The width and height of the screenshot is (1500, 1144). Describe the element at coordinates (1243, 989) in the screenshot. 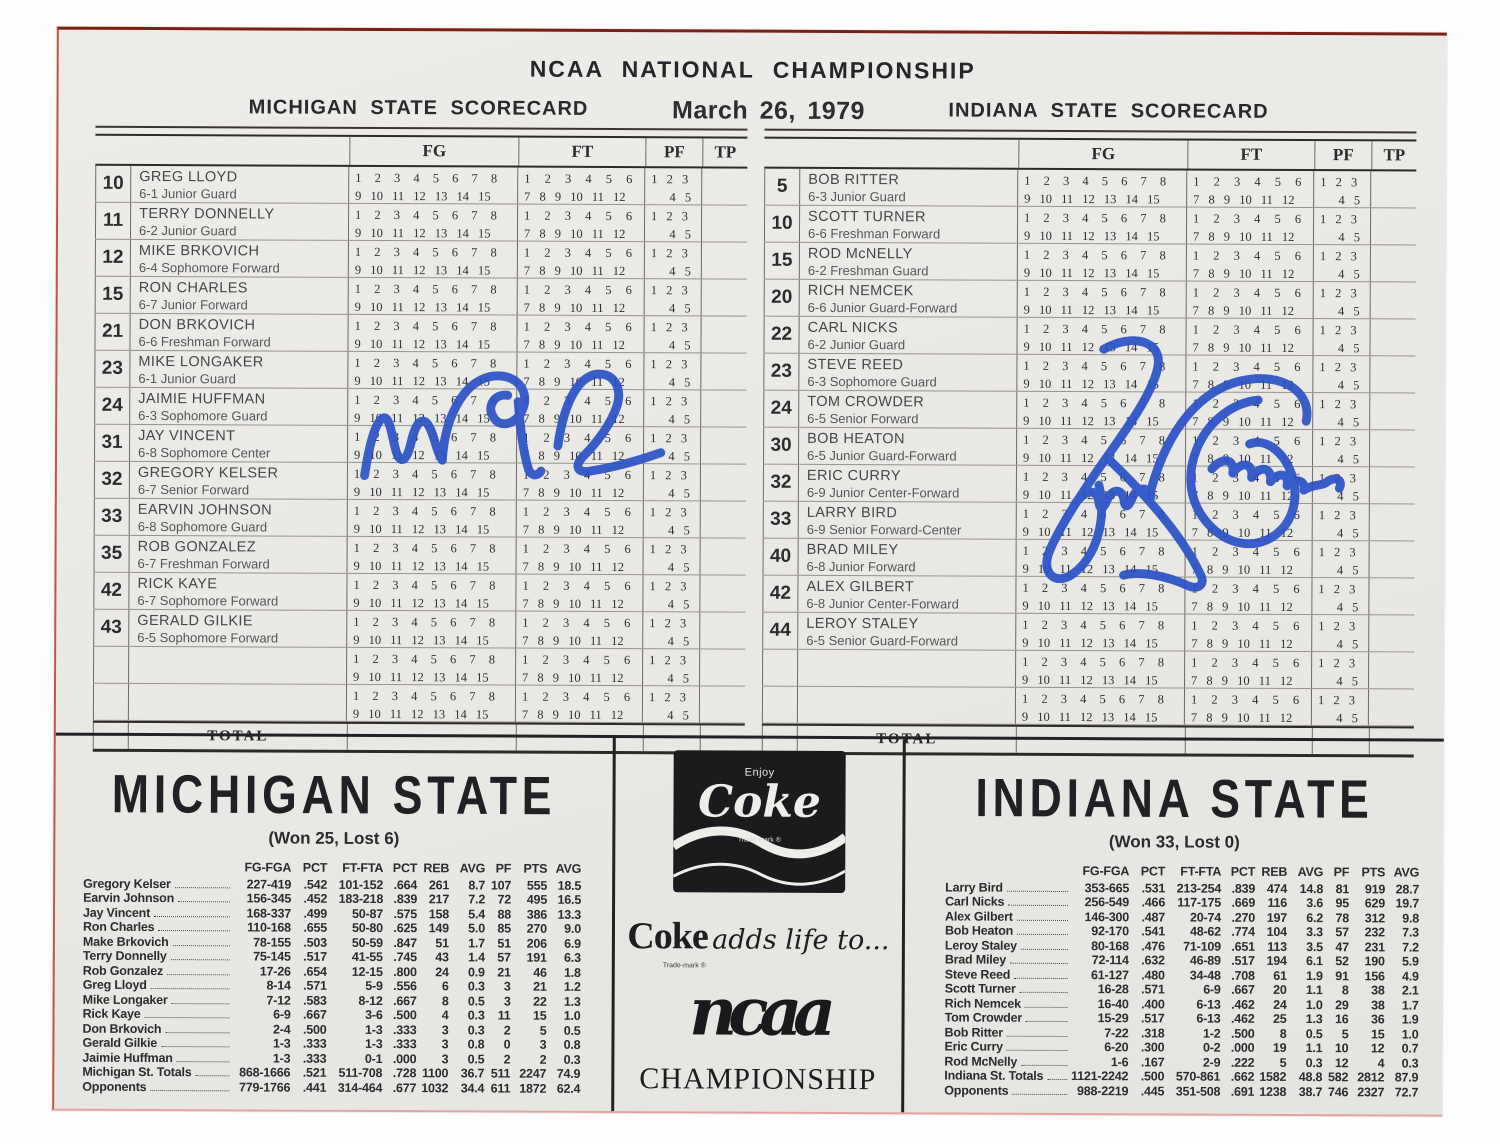

I see `stat-pct: .667` at that location.